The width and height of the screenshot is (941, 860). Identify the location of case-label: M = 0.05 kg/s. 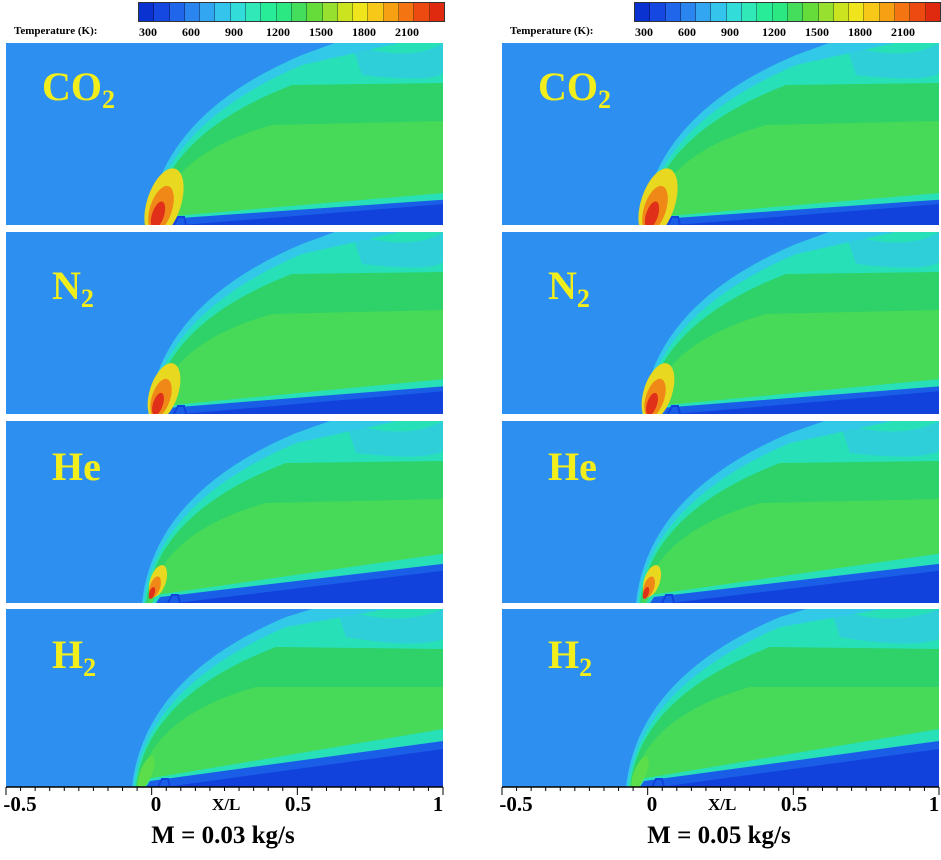
(719, 835).